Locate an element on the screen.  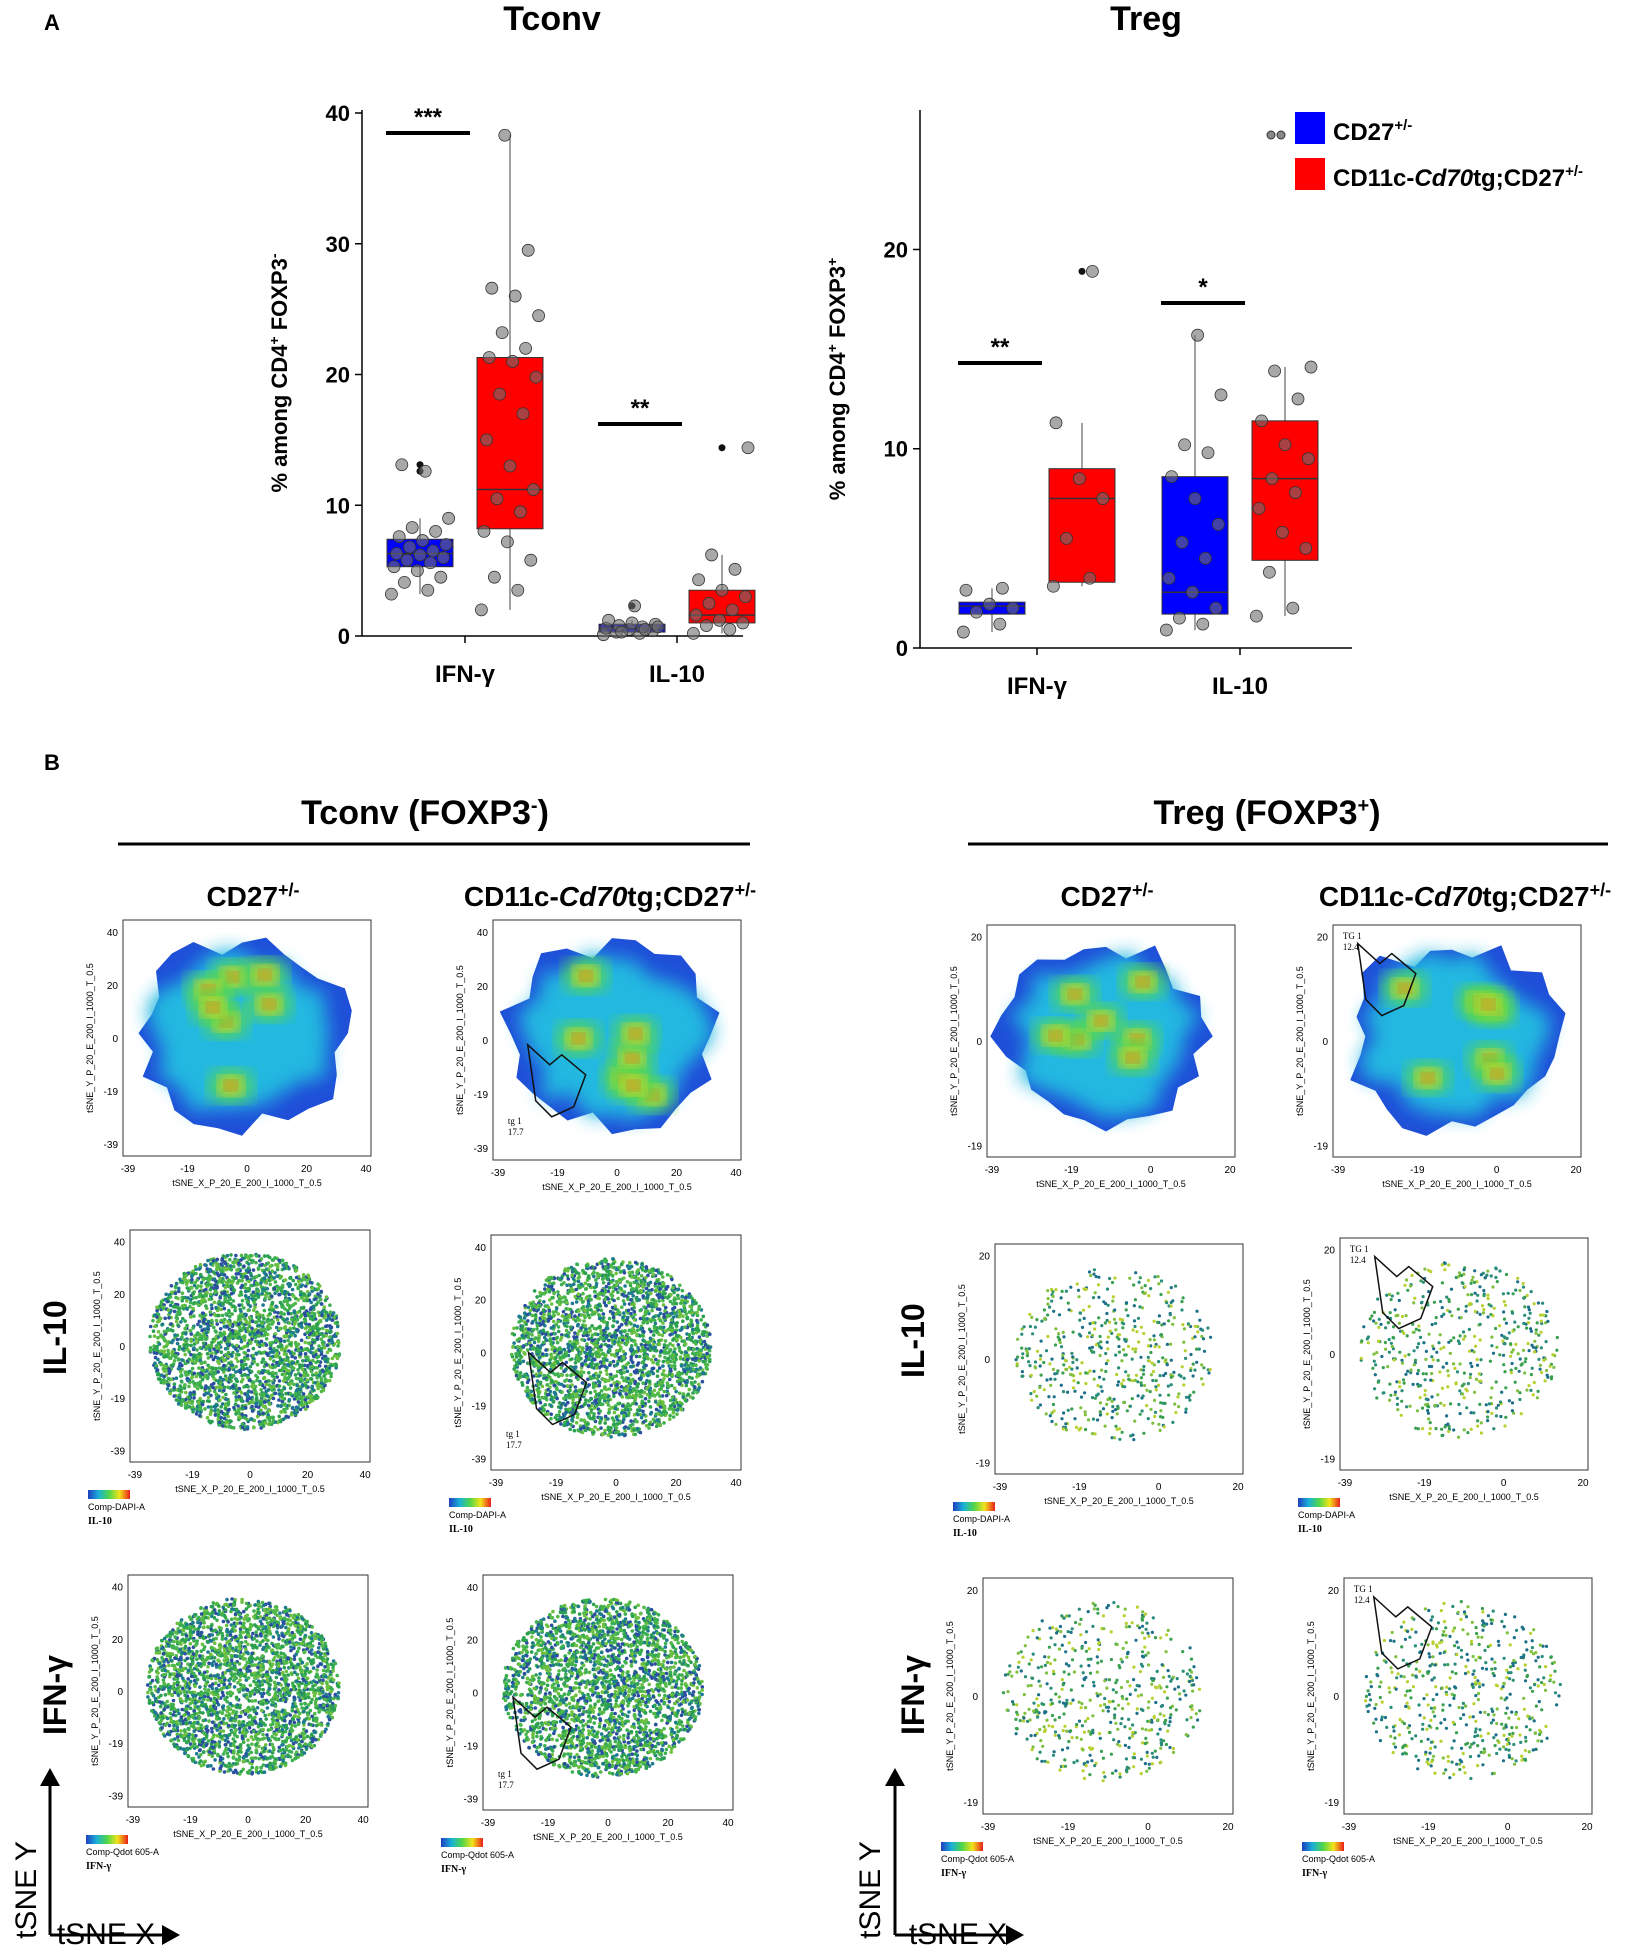
y-tick-label: -19 is located at coordinates (1321, 1146).